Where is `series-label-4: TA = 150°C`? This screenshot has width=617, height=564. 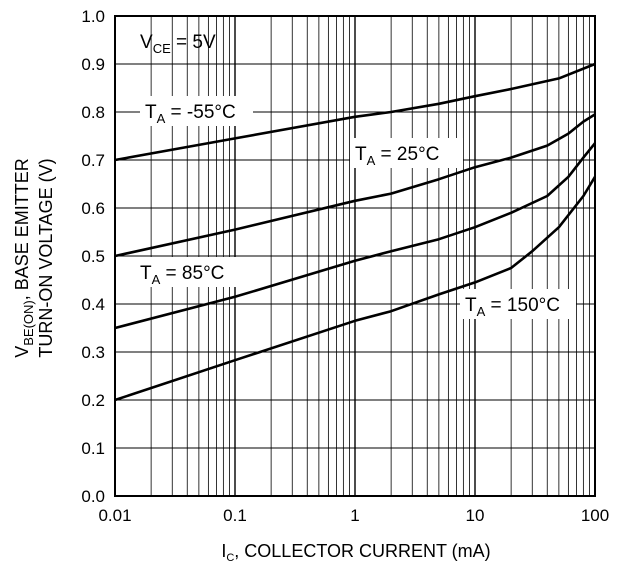 series-label-4: TA = 150°C is located at coordinates (512, 307).